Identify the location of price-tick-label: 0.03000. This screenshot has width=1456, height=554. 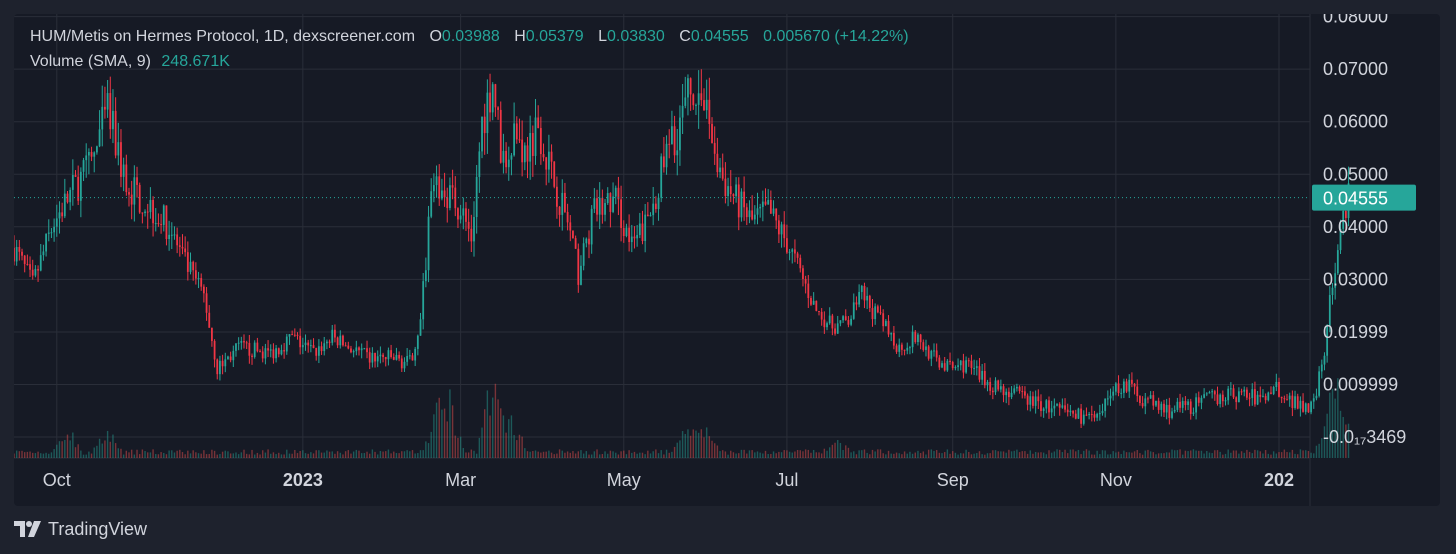
(1355, 279).